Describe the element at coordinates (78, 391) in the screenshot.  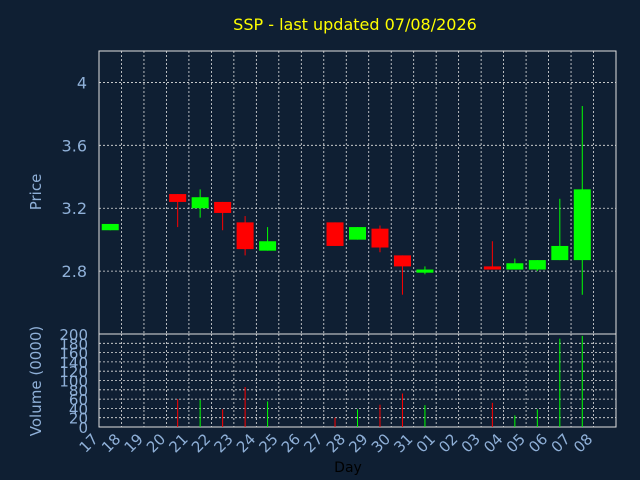
I see `volume-tick-label: 80` at that location.